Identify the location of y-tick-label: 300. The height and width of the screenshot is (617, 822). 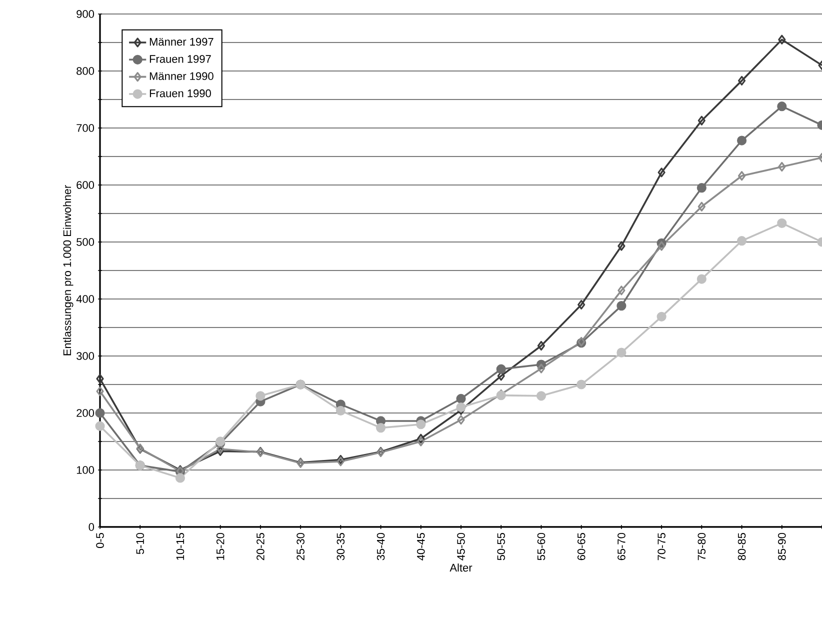
(85, 356).